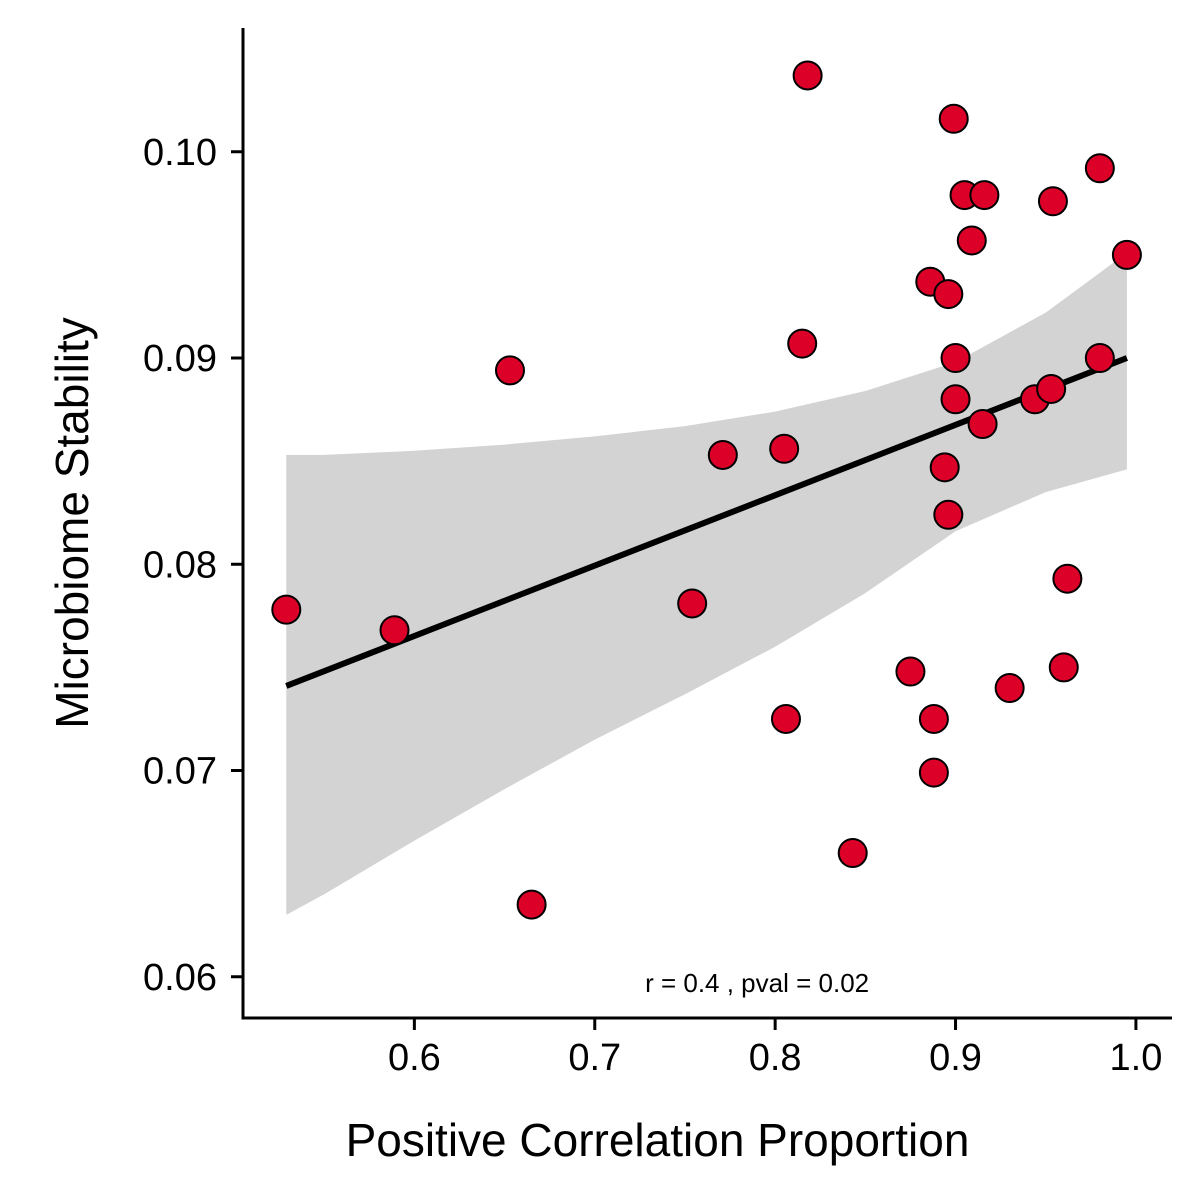 This screenshot has width=1200, height=1200. What do you see at coordinates (180, 565) in the screenshot?
I see `y-tick-label: 0.08` at bounding box center [180, 565].